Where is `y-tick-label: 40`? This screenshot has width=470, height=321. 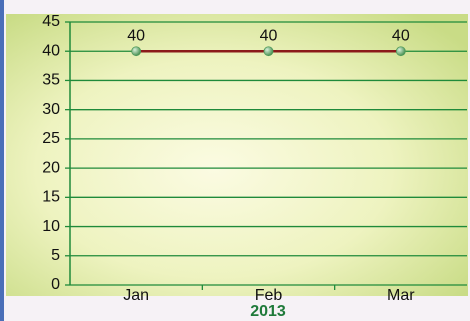
y-tick-label: 40 is located at coordinates (51, 50).